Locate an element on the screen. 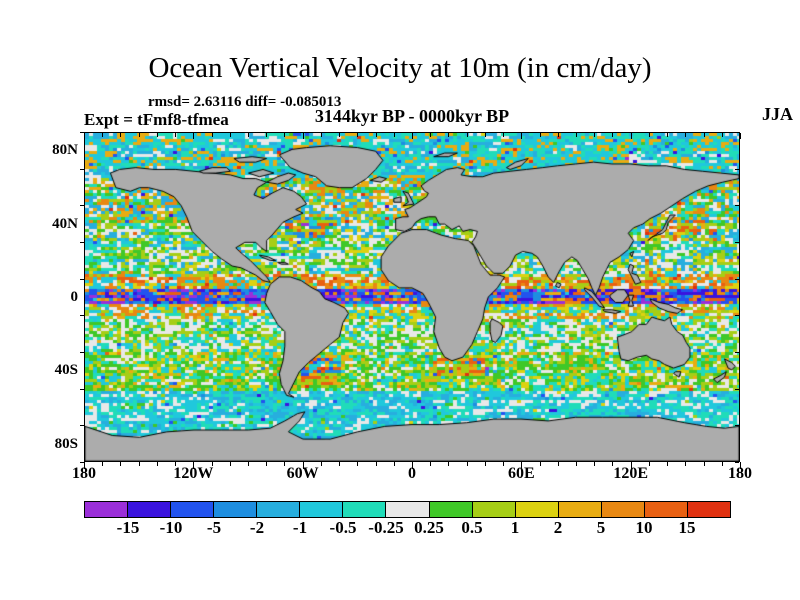 This screenshot has width=800, height=600. colorbar-tick-label: -0.25 is located at coordinates (386, 527).